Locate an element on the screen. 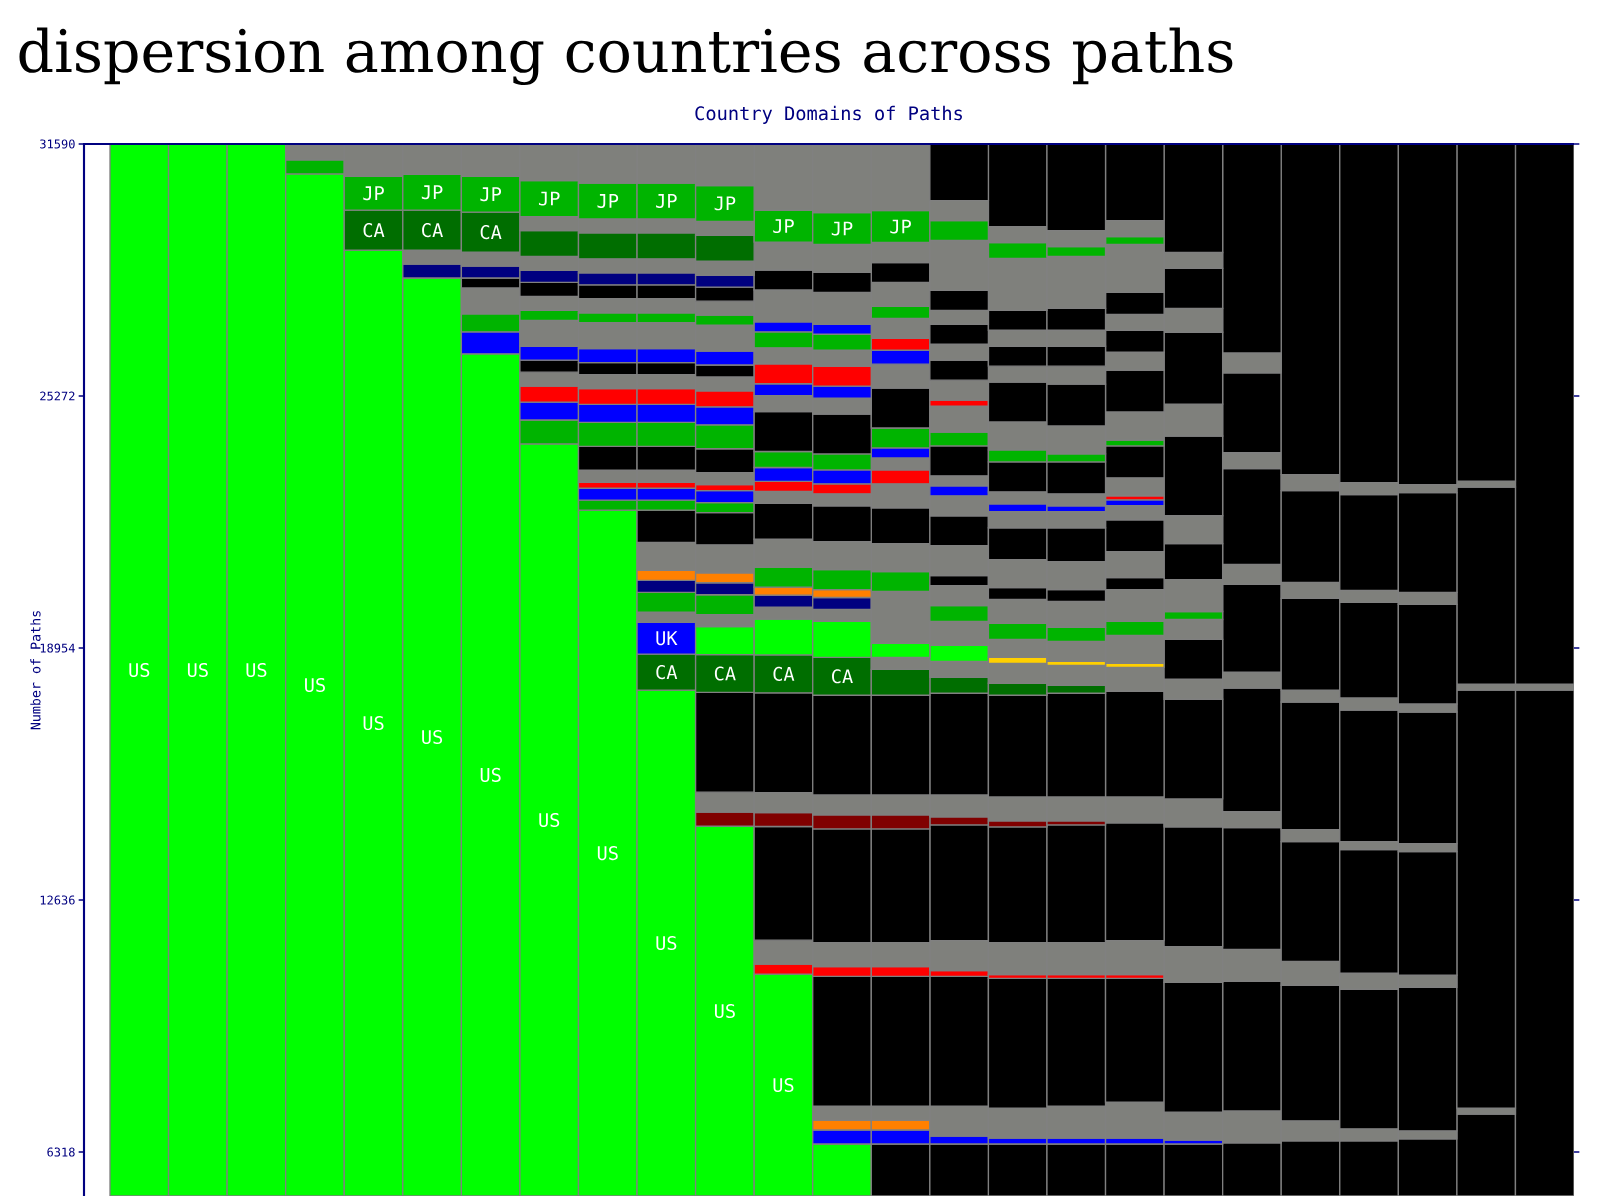 The image size is (1600, 1200). data-label: UK is located at coordinates (667, 638).